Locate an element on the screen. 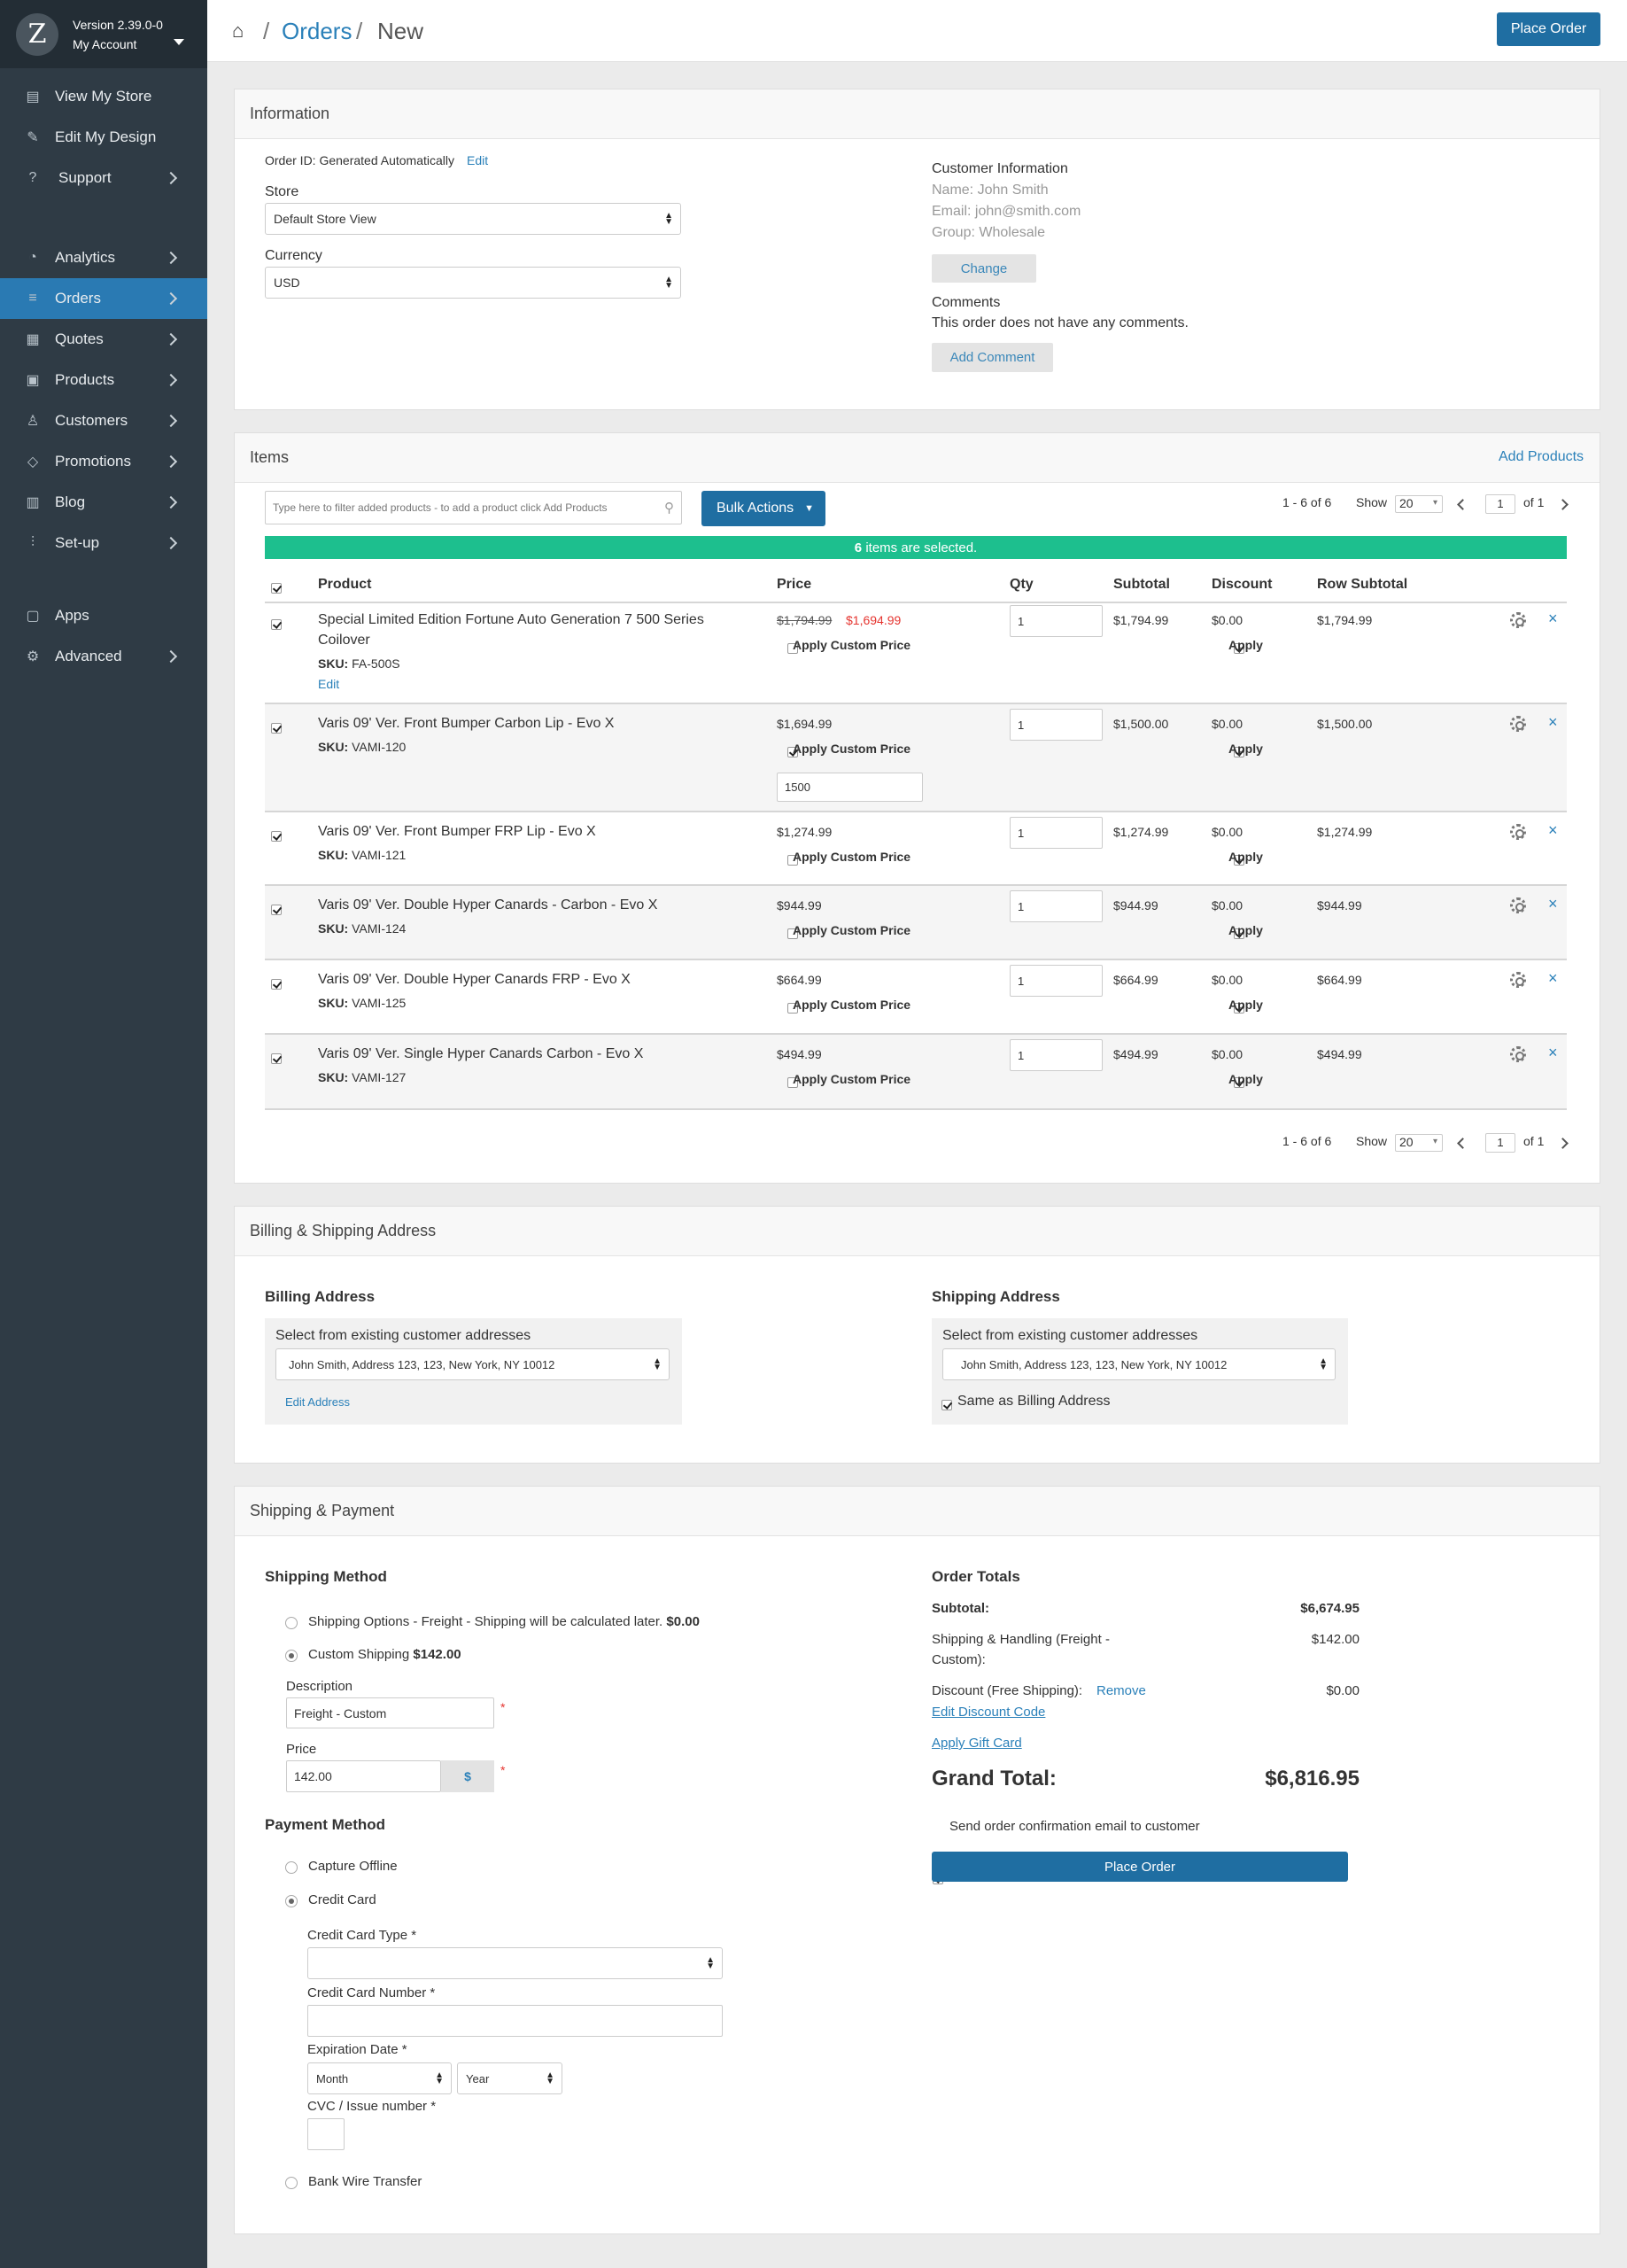 The height and width of the screenshot is (2268, 1627). breadcrumb-orders: Orders is located at coordinates (317, 31).